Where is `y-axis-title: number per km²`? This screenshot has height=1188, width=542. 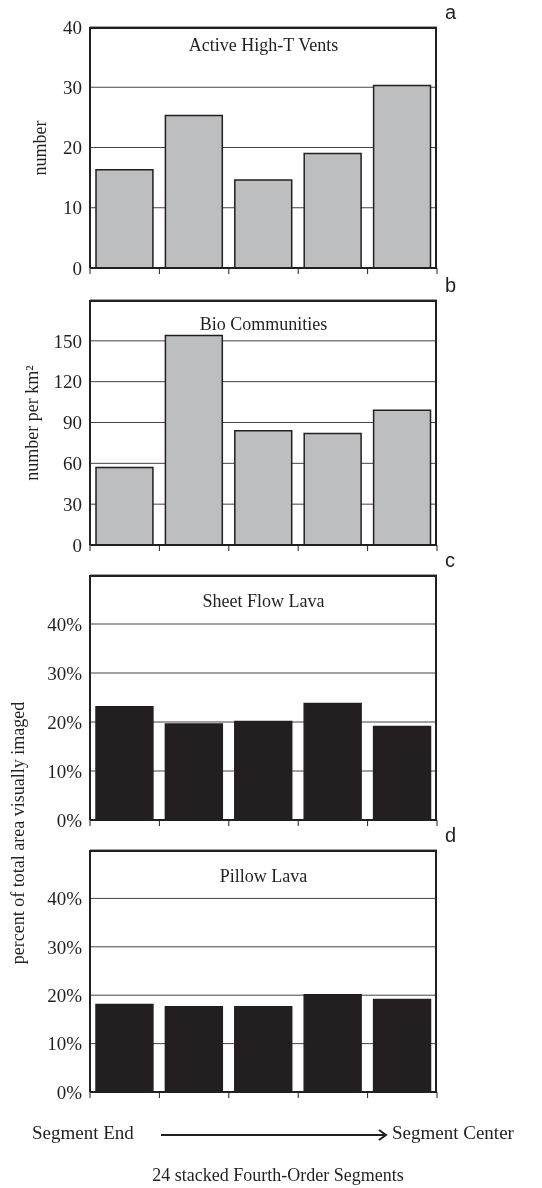 y-axis-title: number per km² is located at coordinates (32, 422).